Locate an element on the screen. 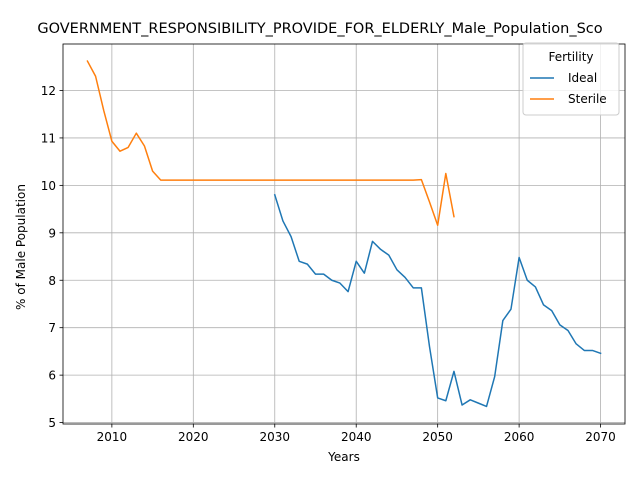  x-tick-label: 2020 is located at coordinates (193, 437).